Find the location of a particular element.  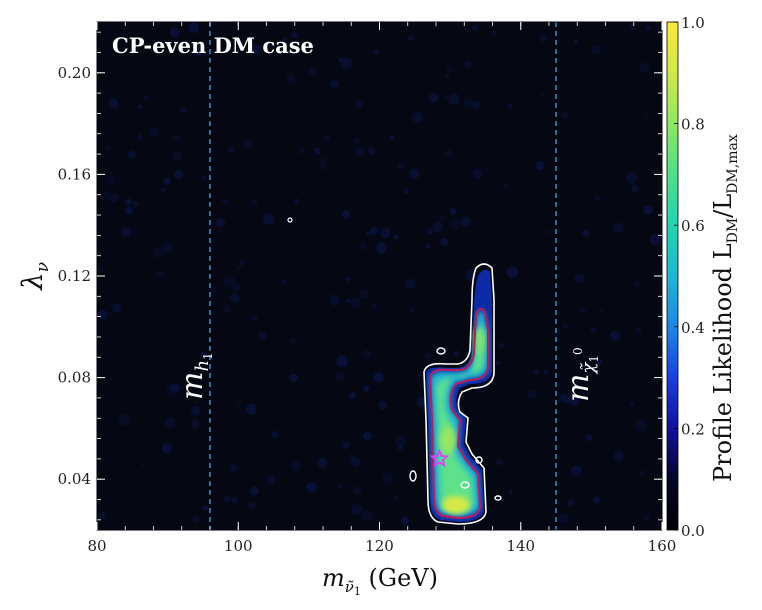

colorbar-tick-label: 0.8 is located at coordinates (693, 125).